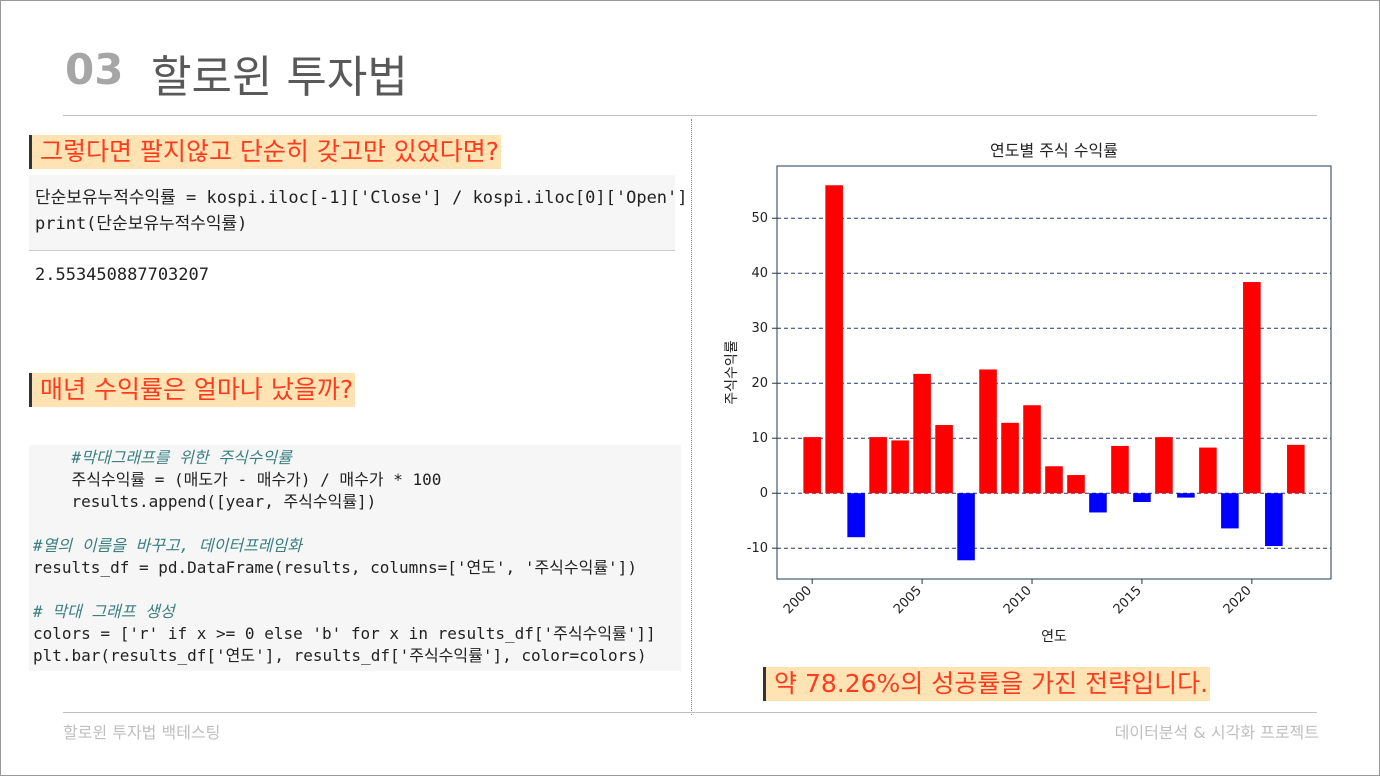 The width and height of the screenshot is (1380, 776). What do you see at coordinates (265, 152) in the screenshot?
I see `heading: 그렇다면 팔지않고 단순히 갖고만 있었다면?` at bounding box center [265, 152].